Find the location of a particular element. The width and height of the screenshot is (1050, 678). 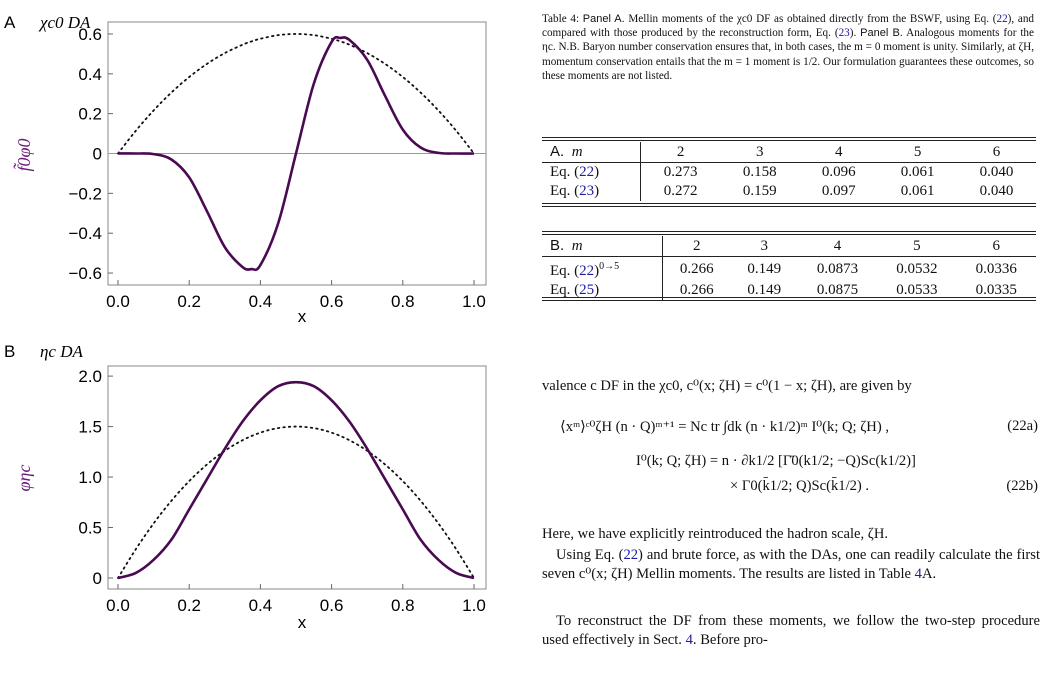

table-b-label: B. is located at coordinates (557, 245).